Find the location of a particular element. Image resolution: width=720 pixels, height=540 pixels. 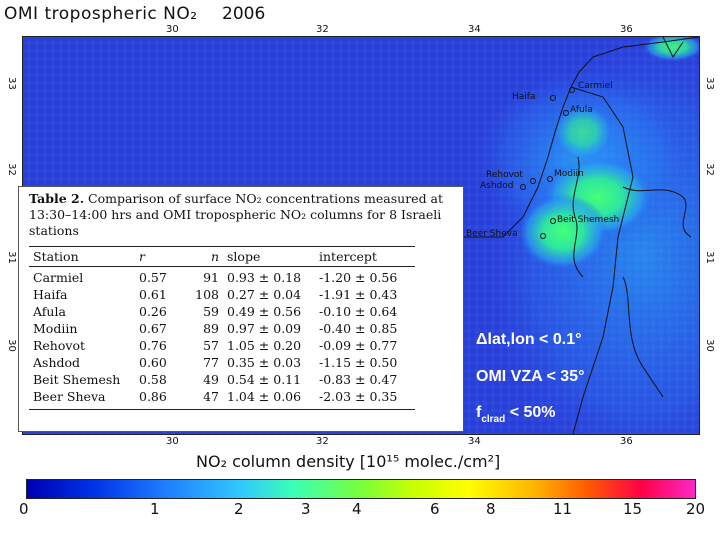

cell-slope: 0.93 ± 0.18 is located at coordinates (264, 277).